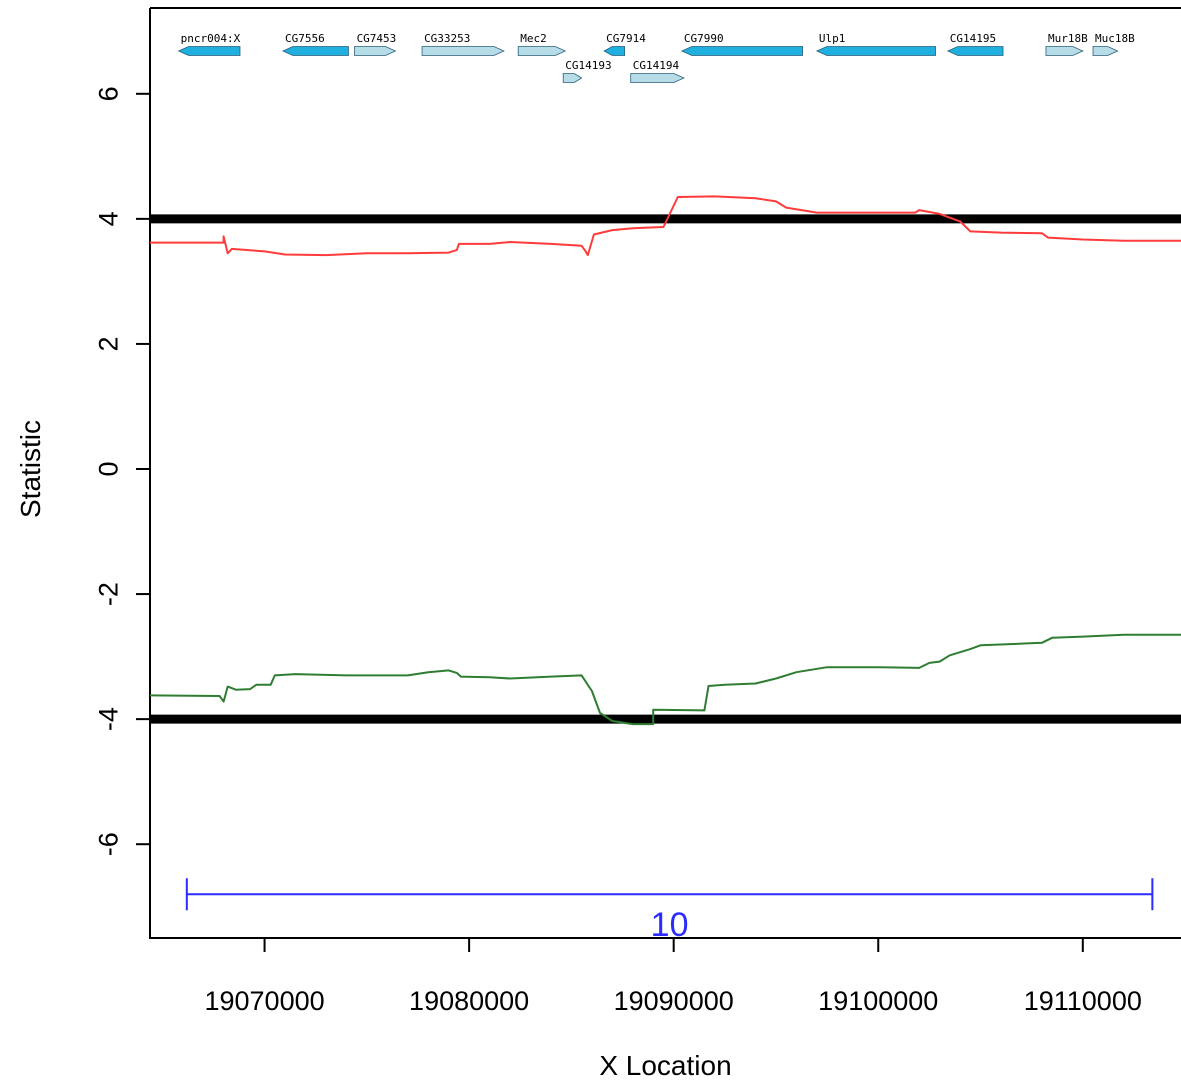 Image resolution: width=1181 pixels, height=1087 pixels. I want to click on gene-label: CG7556, so click(305, 38).